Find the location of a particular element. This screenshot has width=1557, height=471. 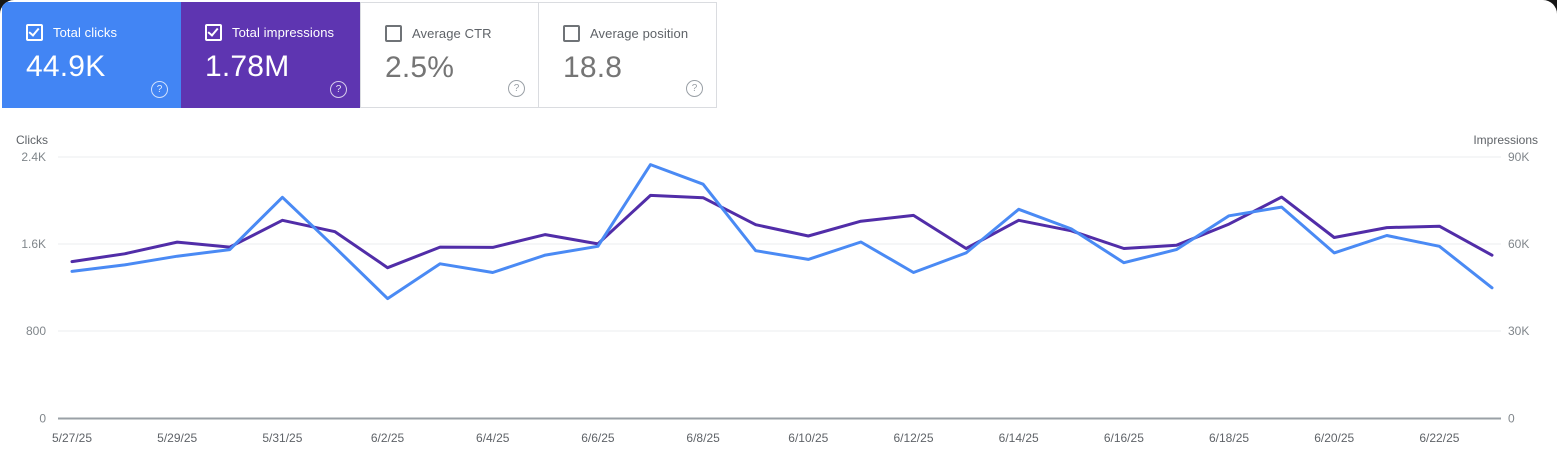

x-axis-date-label: 6/4/25 is located at coordinates (493, 438).